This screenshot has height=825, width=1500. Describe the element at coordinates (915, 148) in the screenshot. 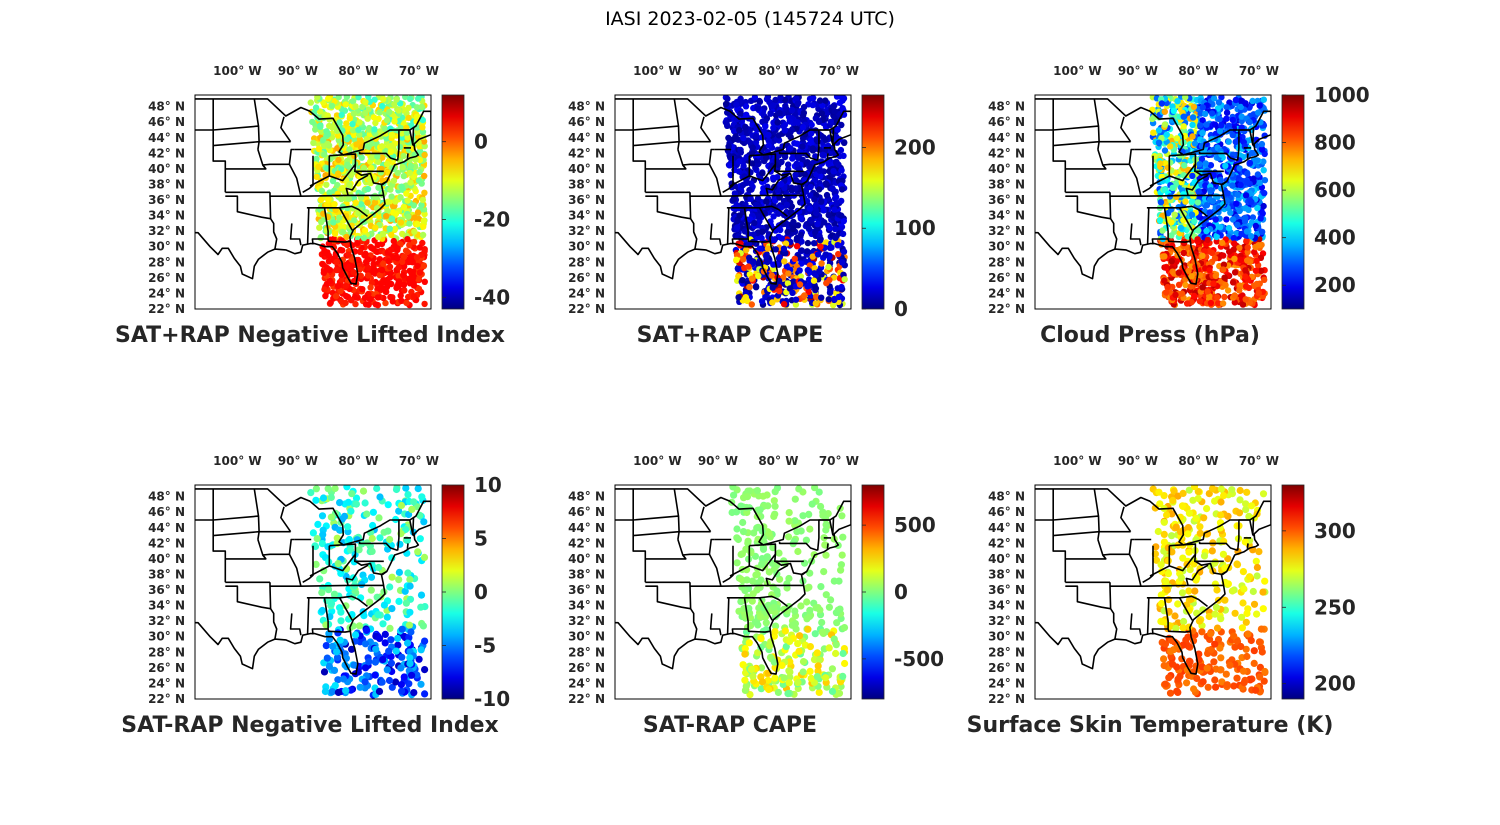

I see `colorbar-tick-label: 200` at that location.